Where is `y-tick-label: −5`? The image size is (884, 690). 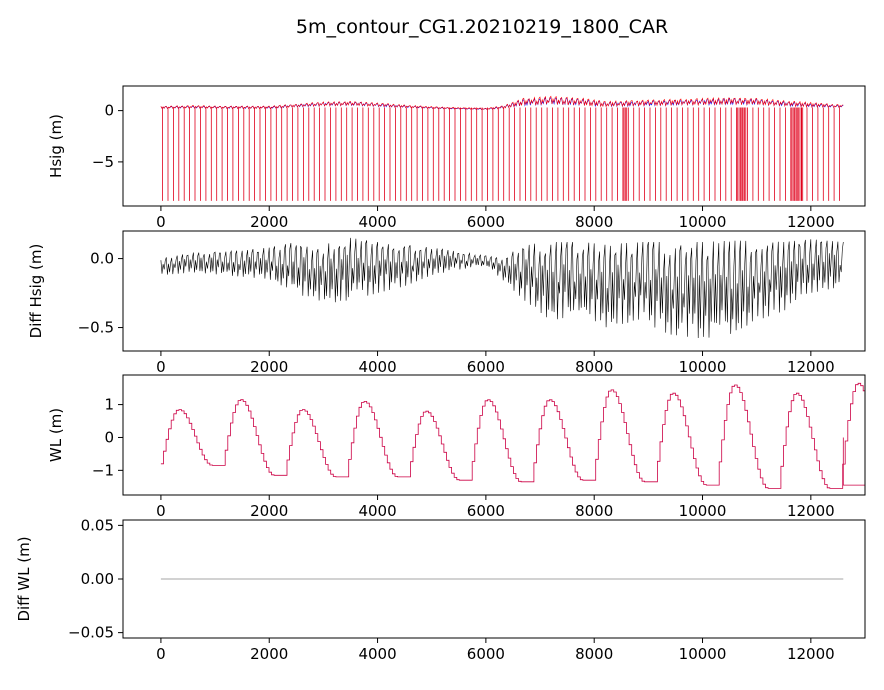
y-tick-label: −5 is located at coordinates (103, 162).